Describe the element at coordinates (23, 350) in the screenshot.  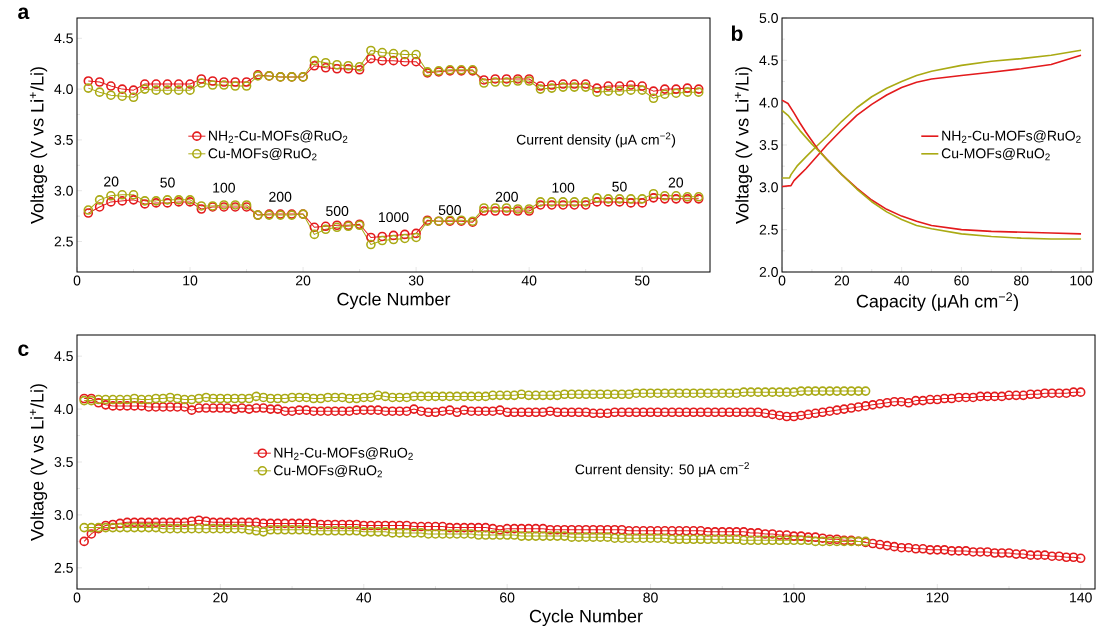
I see `chart-title: c` at that location.